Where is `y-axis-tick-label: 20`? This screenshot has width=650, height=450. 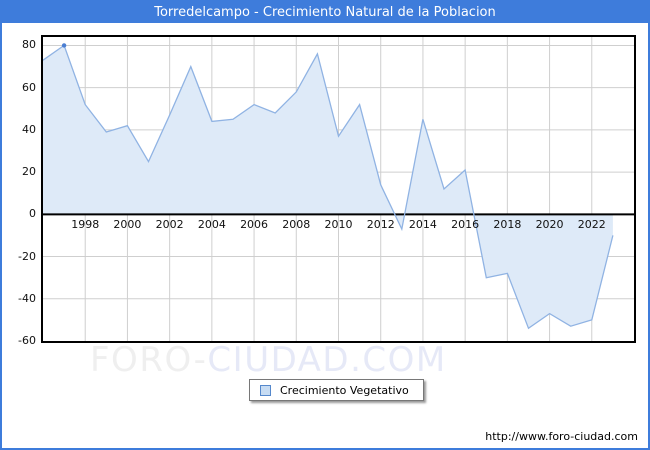
y-axis-tick-label: 20 is located at coordinates (29, 172).